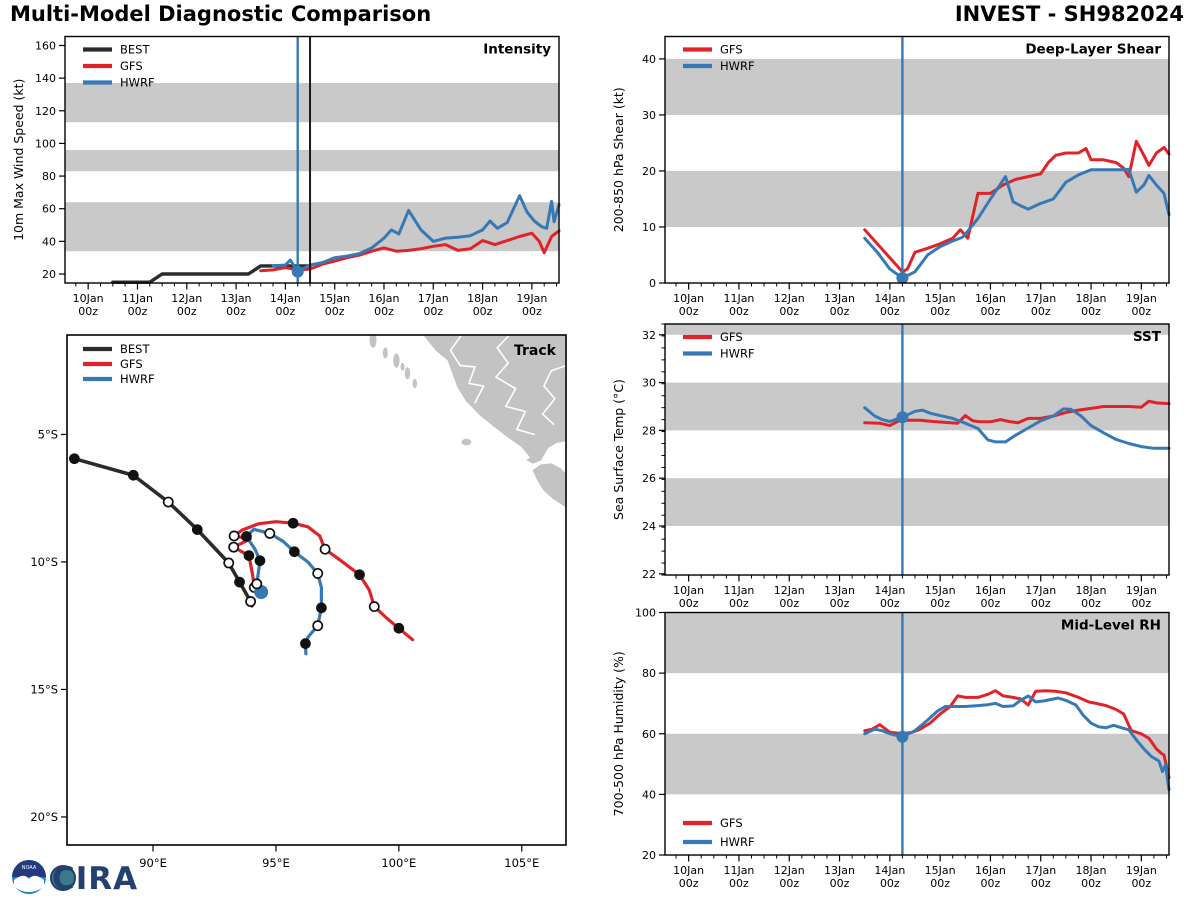 The width and height of the screenshot is (1200, 900). What do you see at coordinates (398, 863) in the screenshot?
I see `lon-tick-label: 100°E` at bounding box center [398, 863].